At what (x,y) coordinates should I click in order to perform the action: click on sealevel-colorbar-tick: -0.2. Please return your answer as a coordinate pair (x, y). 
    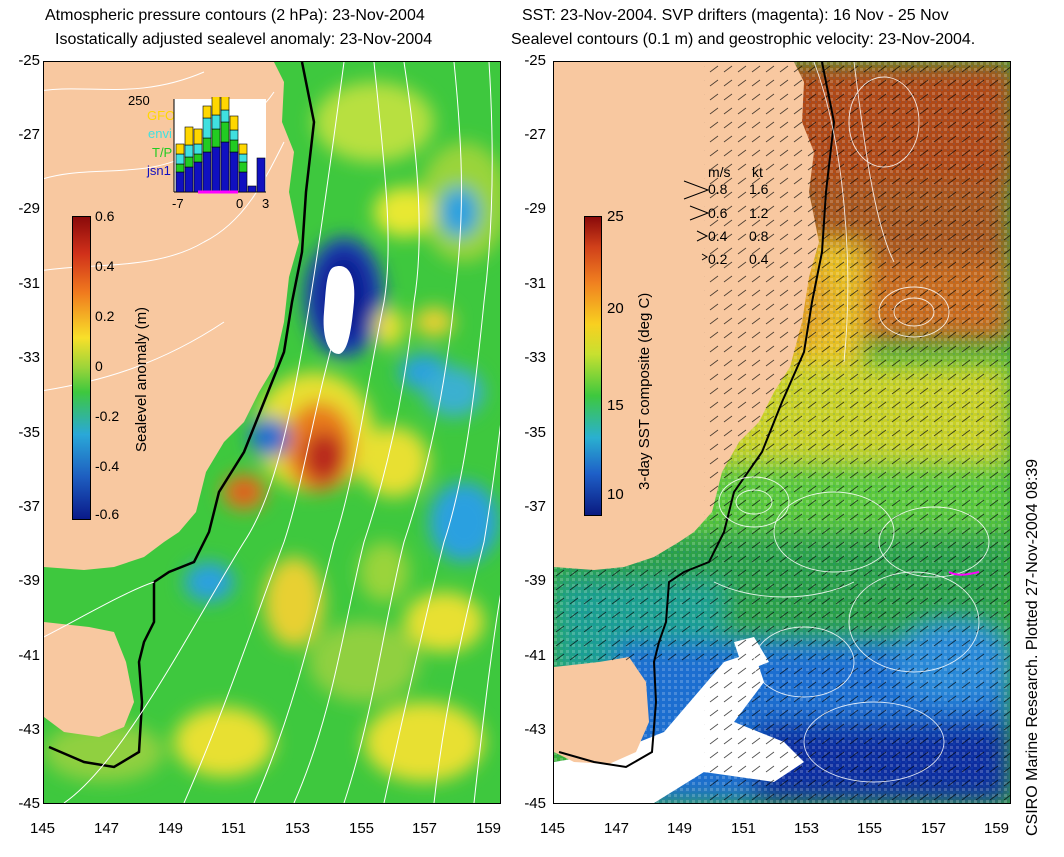
    Looking at the image, I should click on (107, 416).